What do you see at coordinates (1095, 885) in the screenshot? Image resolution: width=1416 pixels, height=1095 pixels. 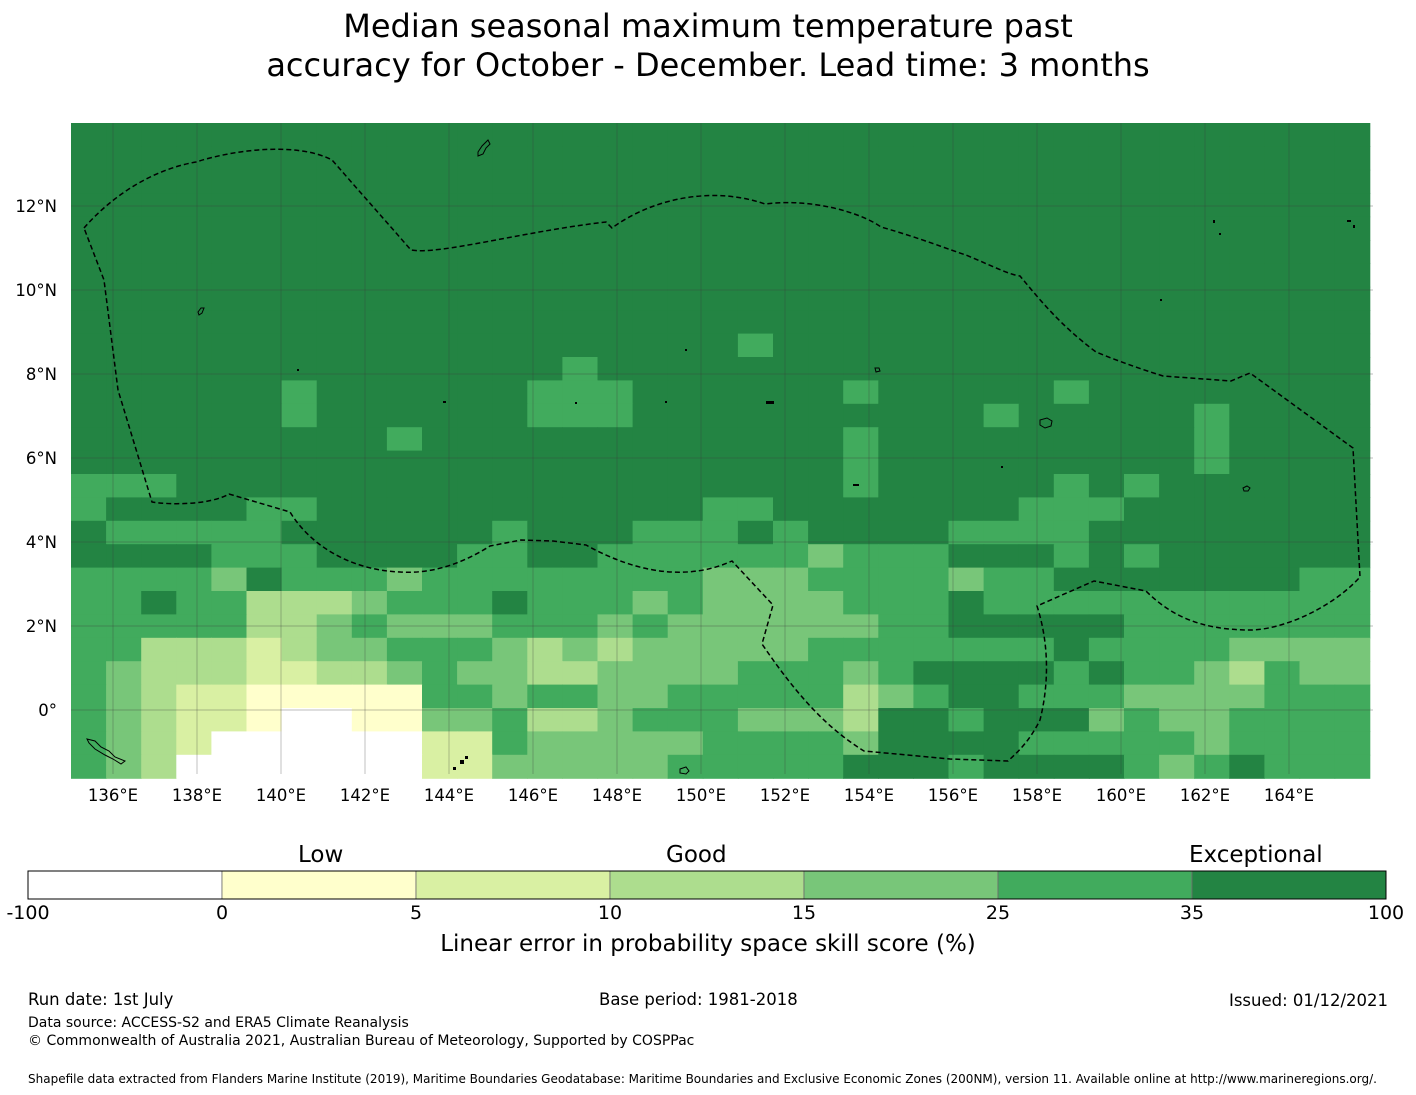 I see `colorbar-swatch` at bounding box center [1095, 885].